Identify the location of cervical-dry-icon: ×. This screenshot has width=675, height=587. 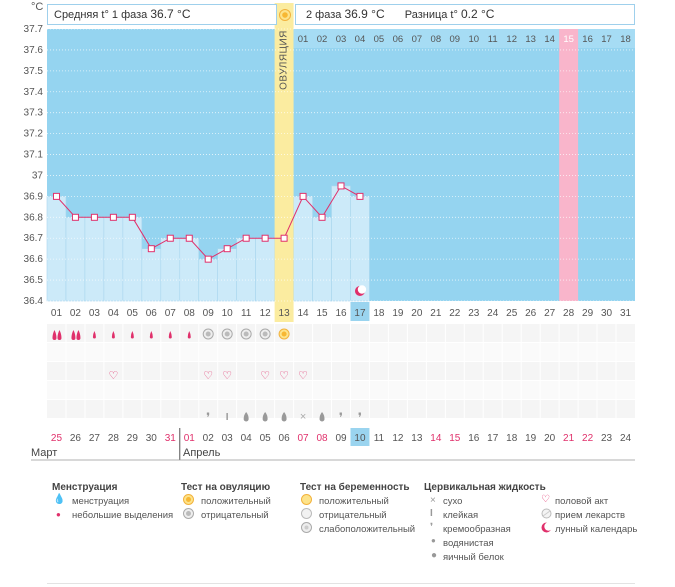
(303, 417).